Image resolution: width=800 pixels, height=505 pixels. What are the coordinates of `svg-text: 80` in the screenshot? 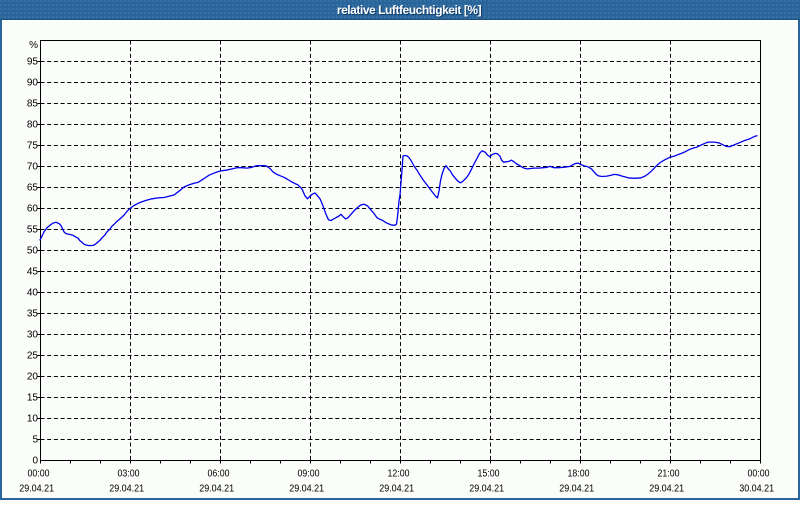 It's located at (33, 125).